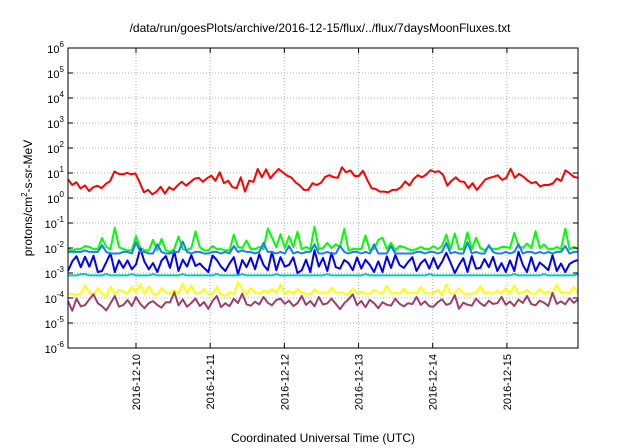  I want to click on y-tick-exponent: 0, so click(62, 194).